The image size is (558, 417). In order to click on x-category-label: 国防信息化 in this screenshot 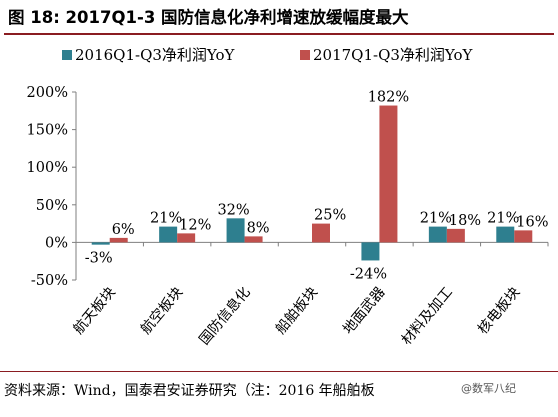, I will do `click(225, 316)`.